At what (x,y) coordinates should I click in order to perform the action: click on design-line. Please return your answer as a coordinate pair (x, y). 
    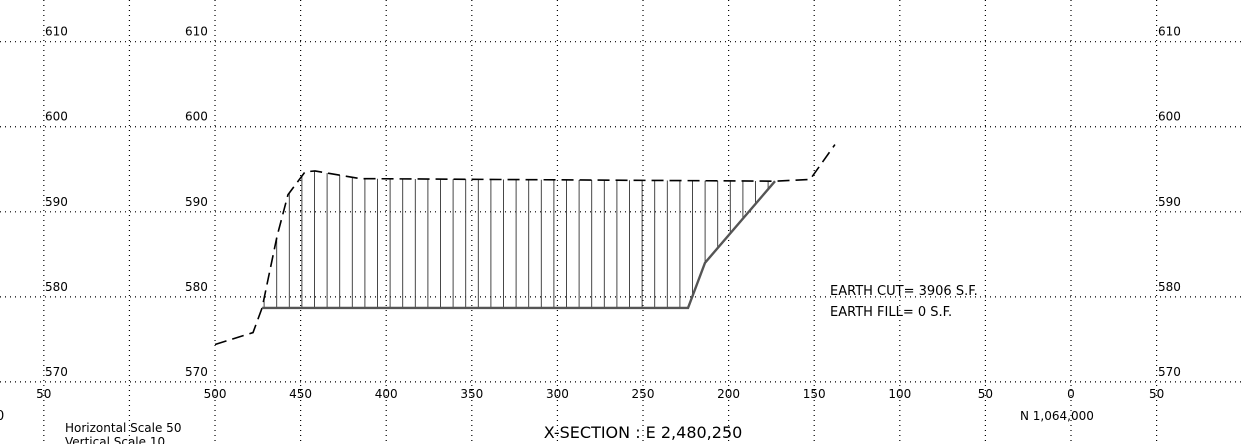
    Looking at the image, I should click on (519, 245).